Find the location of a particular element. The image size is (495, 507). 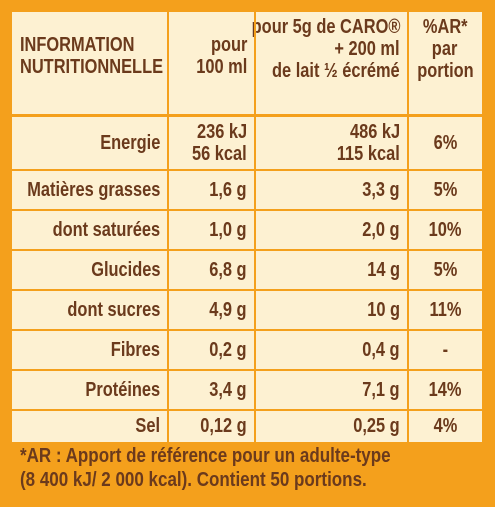

cell-text: 100 ml is located at coordinates (221, 67).